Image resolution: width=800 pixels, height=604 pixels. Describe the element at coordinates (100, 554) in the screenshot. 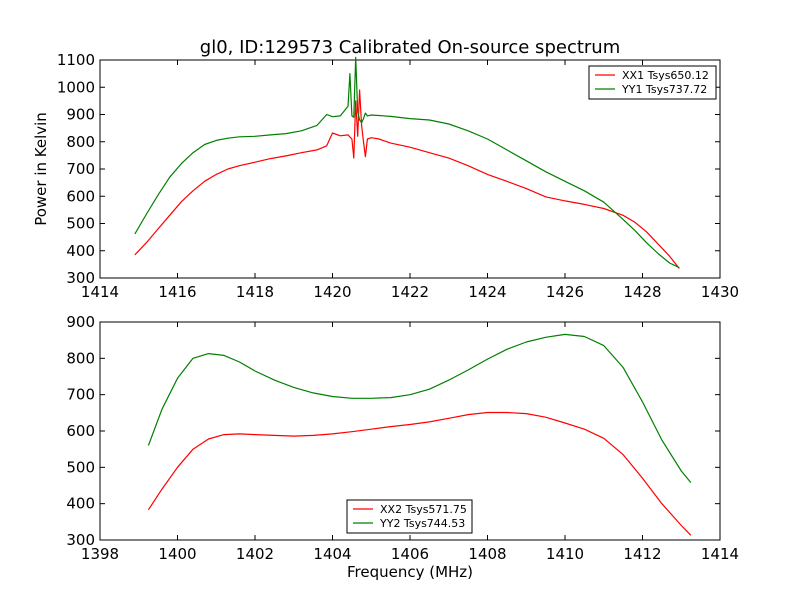

I see `x-tick-label: 1398` at that location.